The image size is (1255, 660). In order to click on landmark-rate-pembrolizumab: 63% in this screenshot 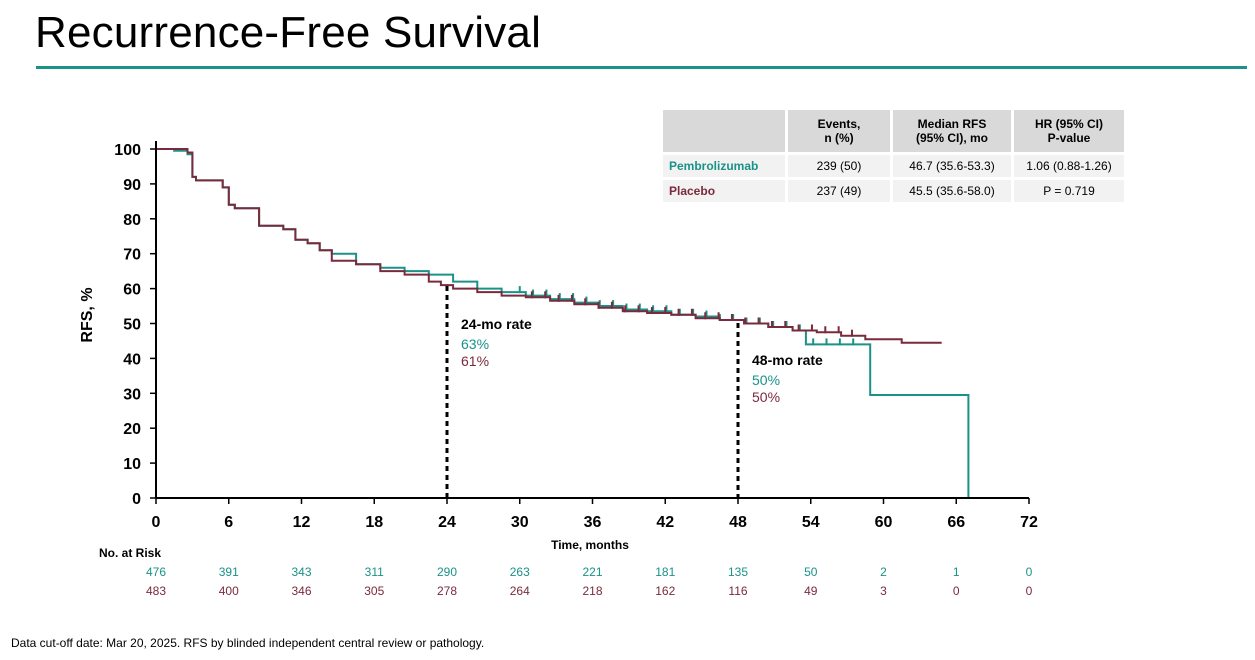, I will do `click(475, 344)`.